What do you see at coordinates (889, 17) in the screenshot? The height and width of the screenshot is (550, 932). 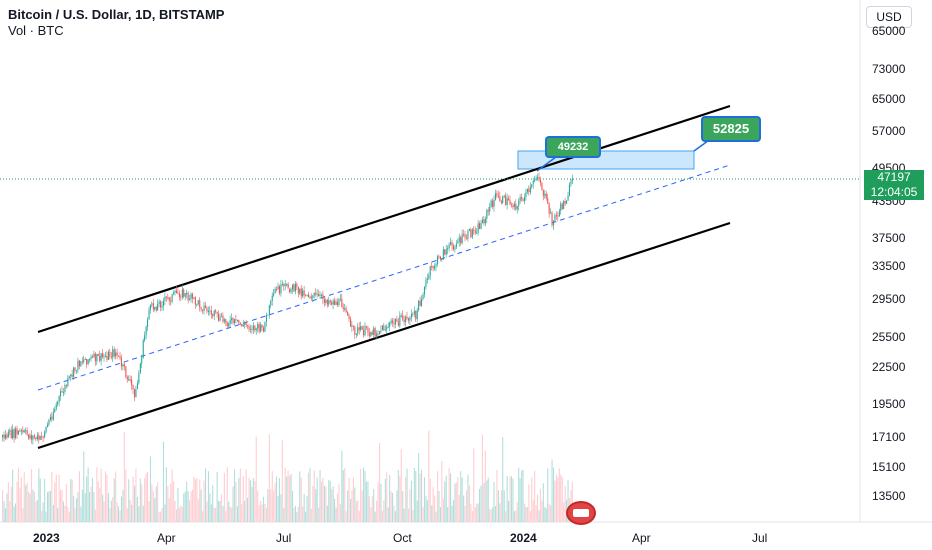 I see `currency-button: USD` at bounding box center [889, 17].